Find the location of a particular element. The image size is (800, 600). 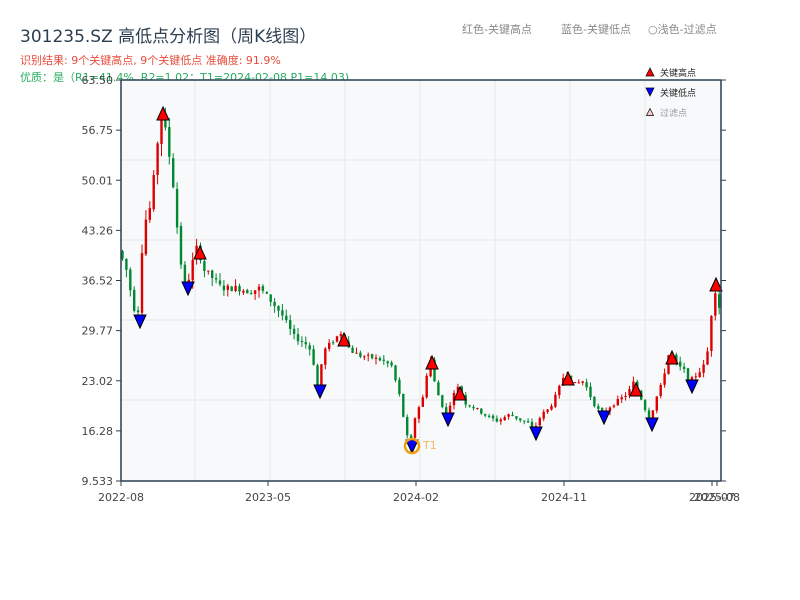

hint-light-filtered: ○浅色-过滤点 is located at coordinates (682, 29).